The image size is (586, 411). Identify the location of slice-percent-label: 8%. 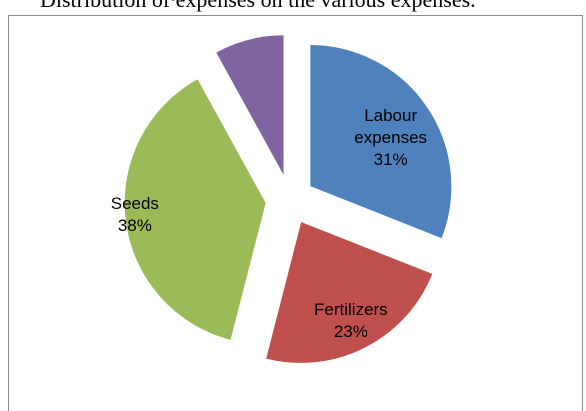
(180, 2).